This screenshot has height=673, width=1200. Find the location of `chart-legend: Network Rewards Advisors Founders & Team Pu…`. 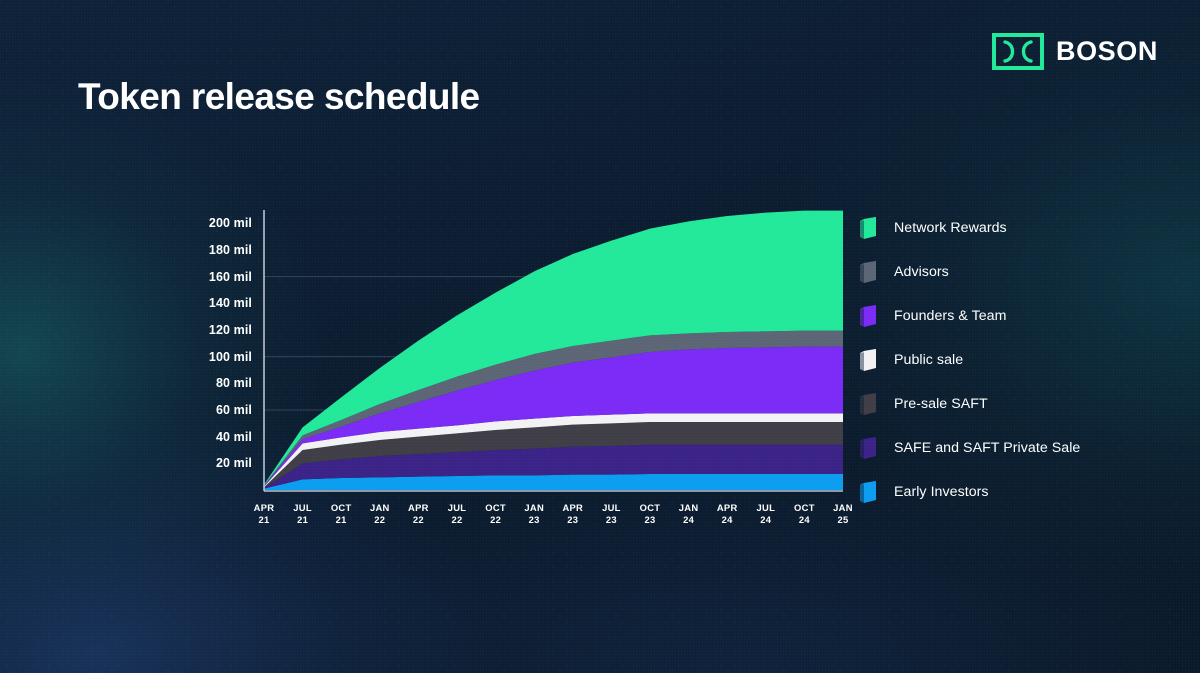

chart-legend: Network Rewards Advisors Founders & Team Pu… is located at coordinates (970, 360).